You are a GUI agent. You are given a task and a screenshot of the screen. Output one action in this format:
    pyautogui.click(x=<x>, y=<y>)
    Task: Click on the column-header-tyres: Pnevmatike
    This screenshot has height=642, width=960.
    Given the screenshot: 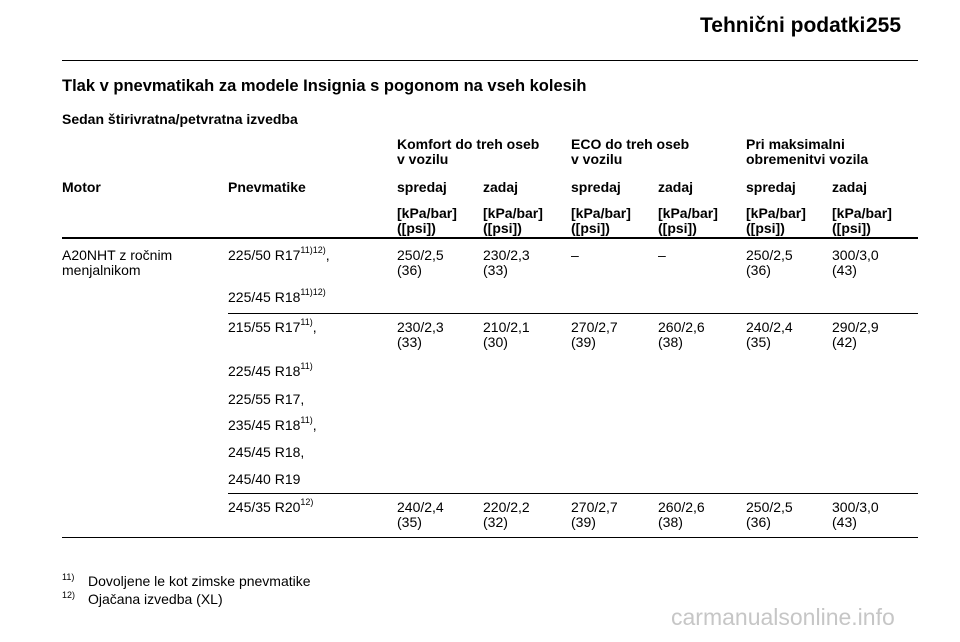 What is the action you would take?
    pyautogui.click(x=267, y=187)
    